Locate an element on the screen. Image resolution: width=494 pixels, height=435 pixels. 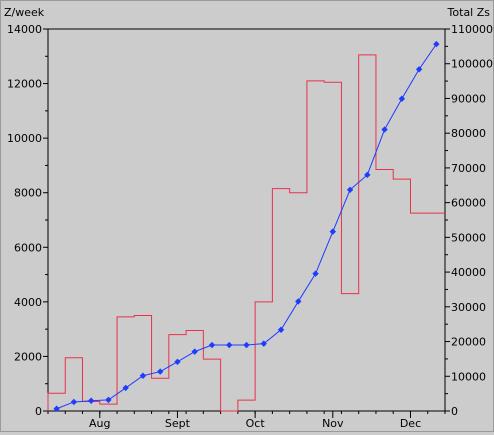
right-tick-label: 0 is located at coordinates (454, 411).